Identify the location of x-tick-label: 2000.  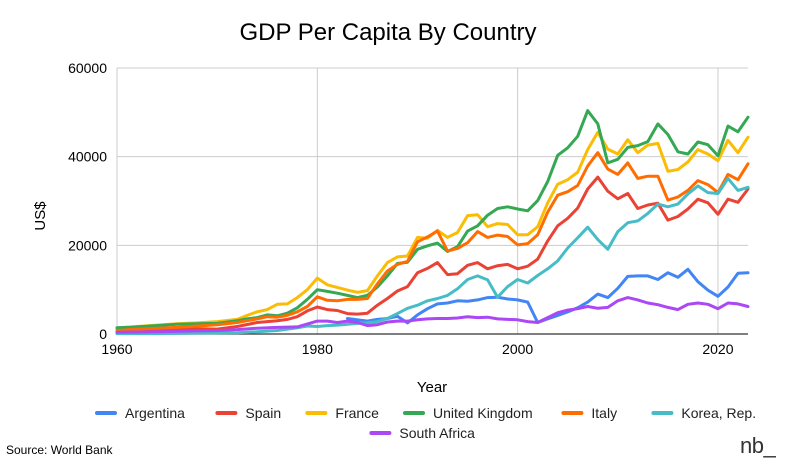
(517, 349).